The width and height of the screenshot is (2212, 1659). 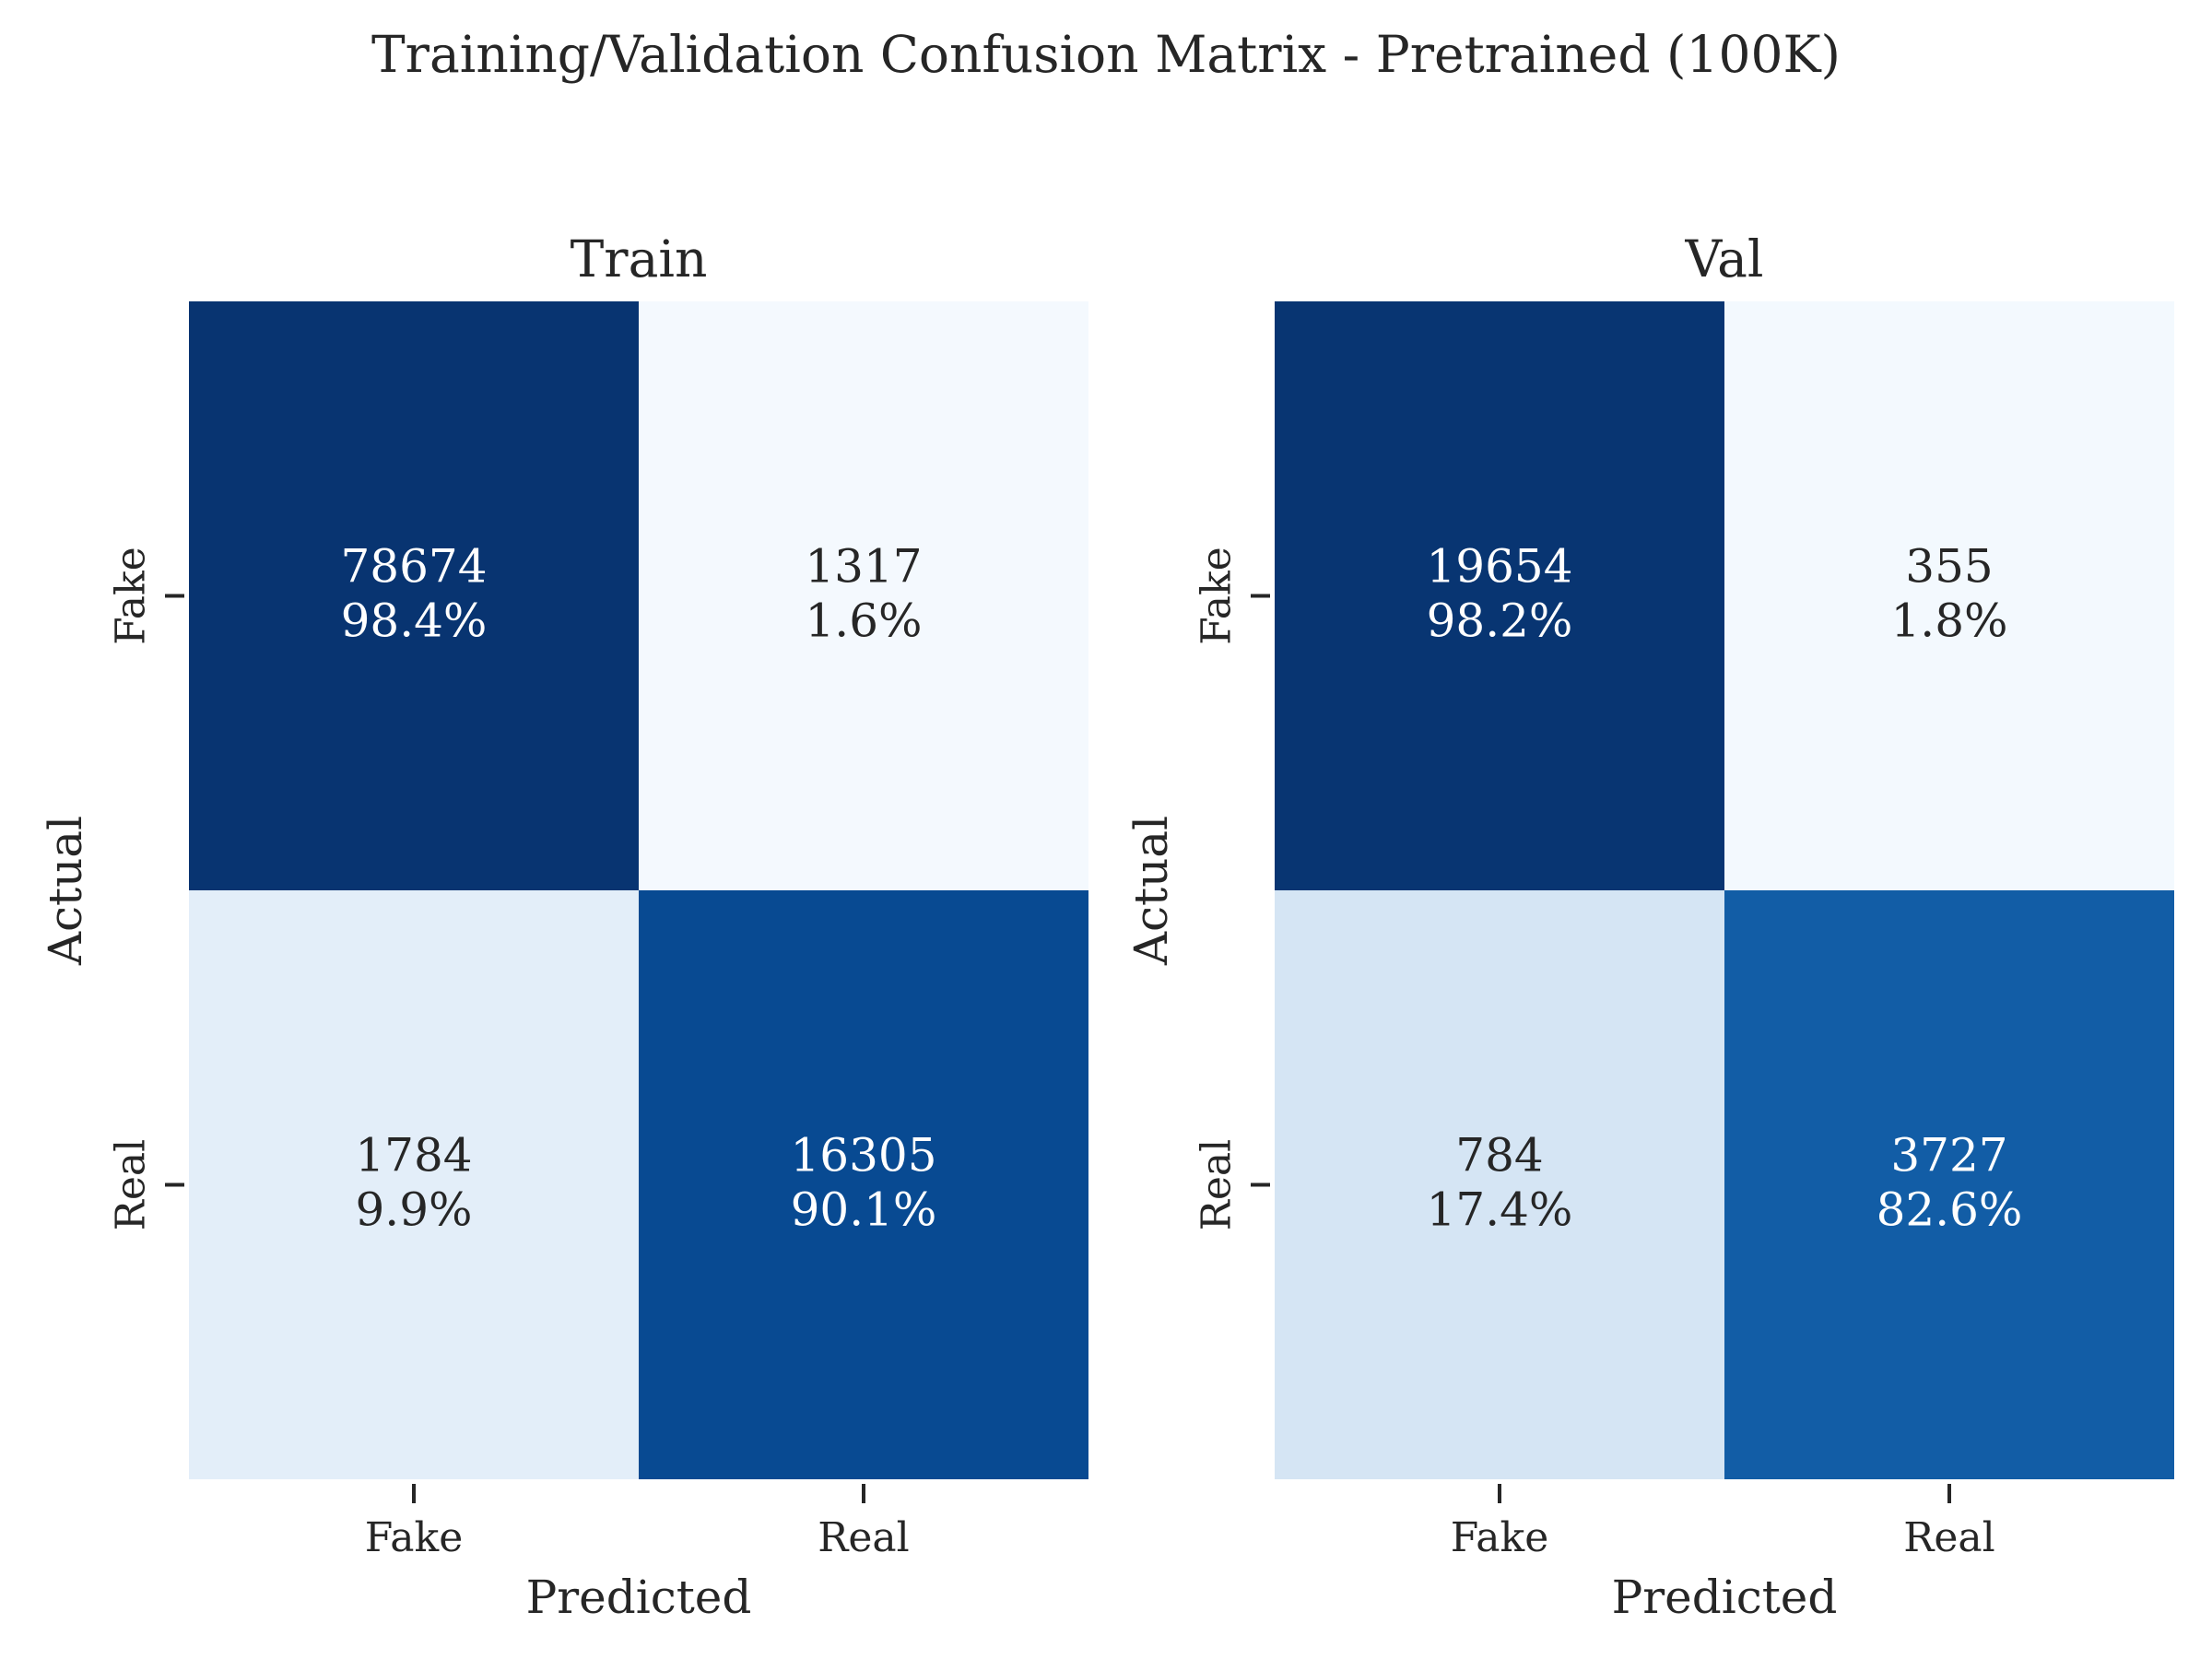 I want to click on cell-count-label: 1784, so click(x=413, y=1155).